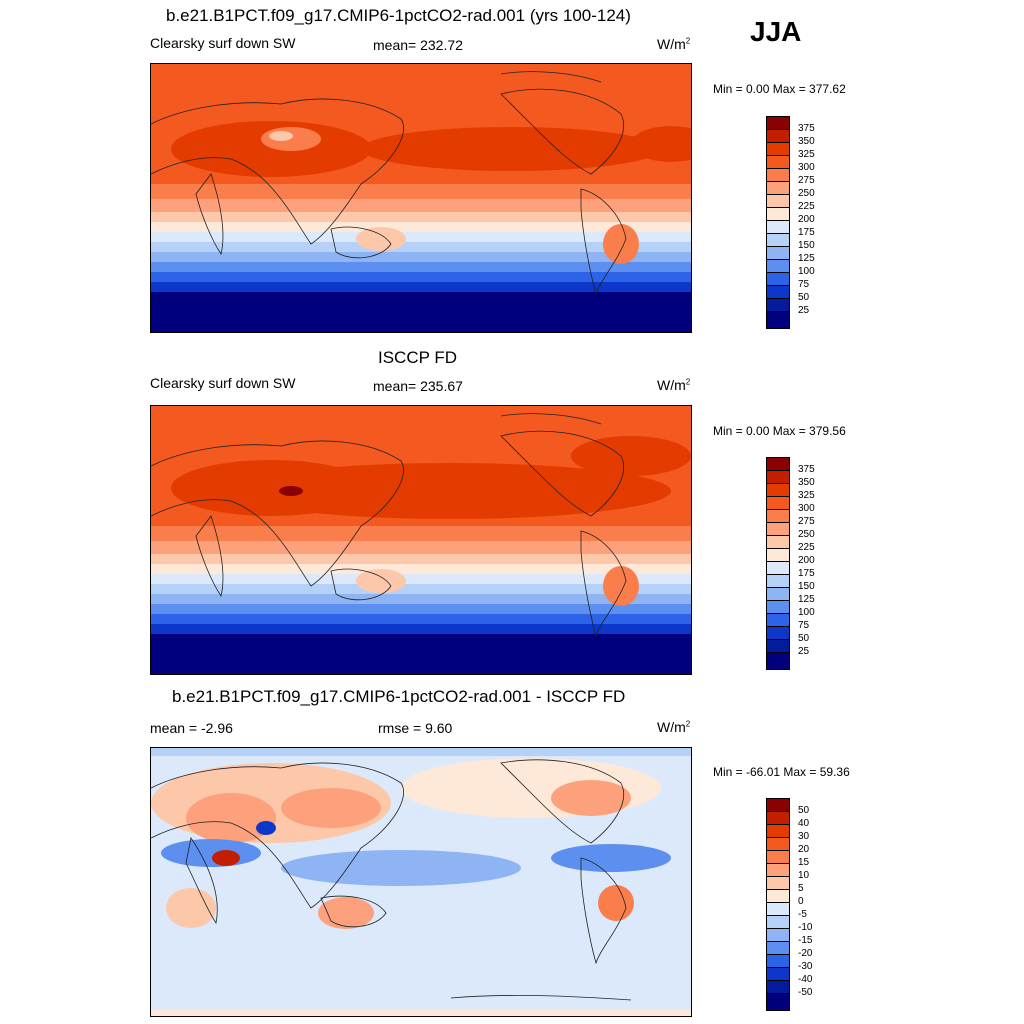 This screenshot has width=1024, height=1024. Describe the element at coordinates (418, 45) in the screenshot. I see `panel1-mean-label: mean= 232.72` at that location.